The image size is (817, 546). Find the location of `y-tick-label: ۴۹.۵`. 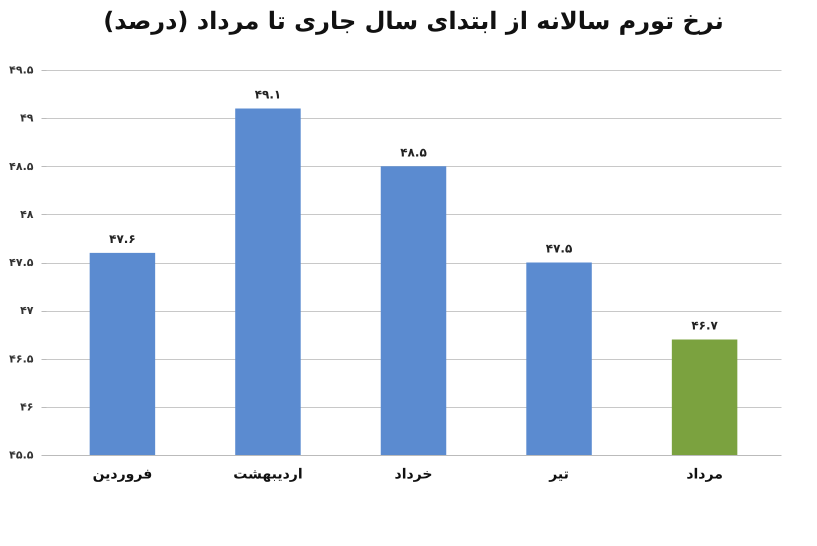

y-tick-label: ۴۹.۵ is located at coordinates (21, 70).